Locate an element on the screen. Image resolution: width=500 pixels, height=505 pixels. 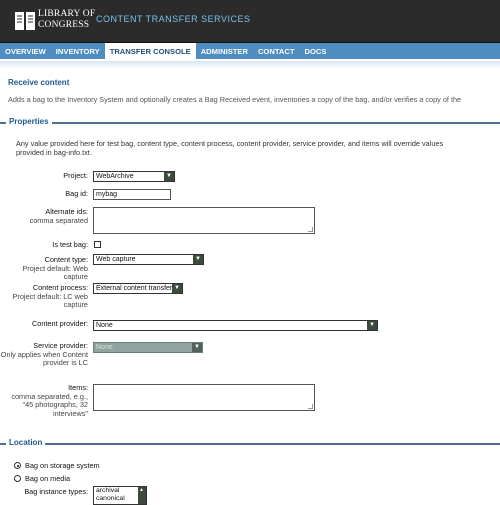
location-legend: Location is located at coordinates (26, 442).